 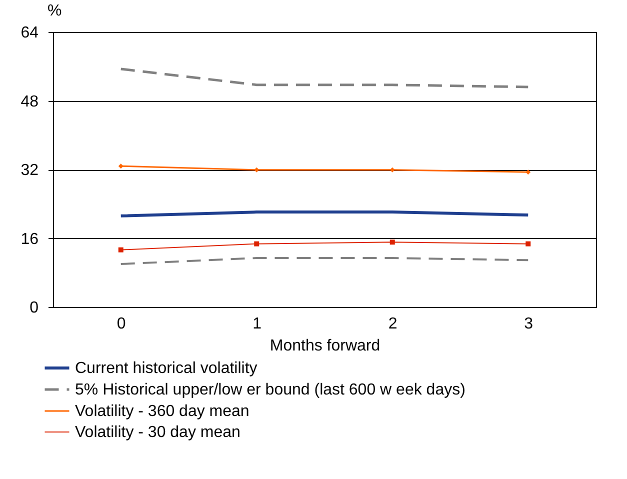 I want to click on x-tick-label: 2, so click(x=393, y=324).